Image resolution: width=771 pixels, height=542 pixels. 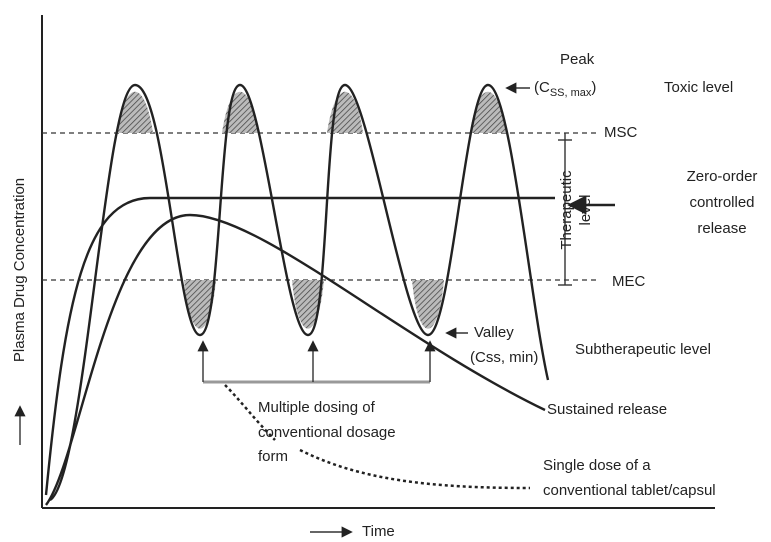 I want to click on single-dose-curve, so click(x=377, y=437).